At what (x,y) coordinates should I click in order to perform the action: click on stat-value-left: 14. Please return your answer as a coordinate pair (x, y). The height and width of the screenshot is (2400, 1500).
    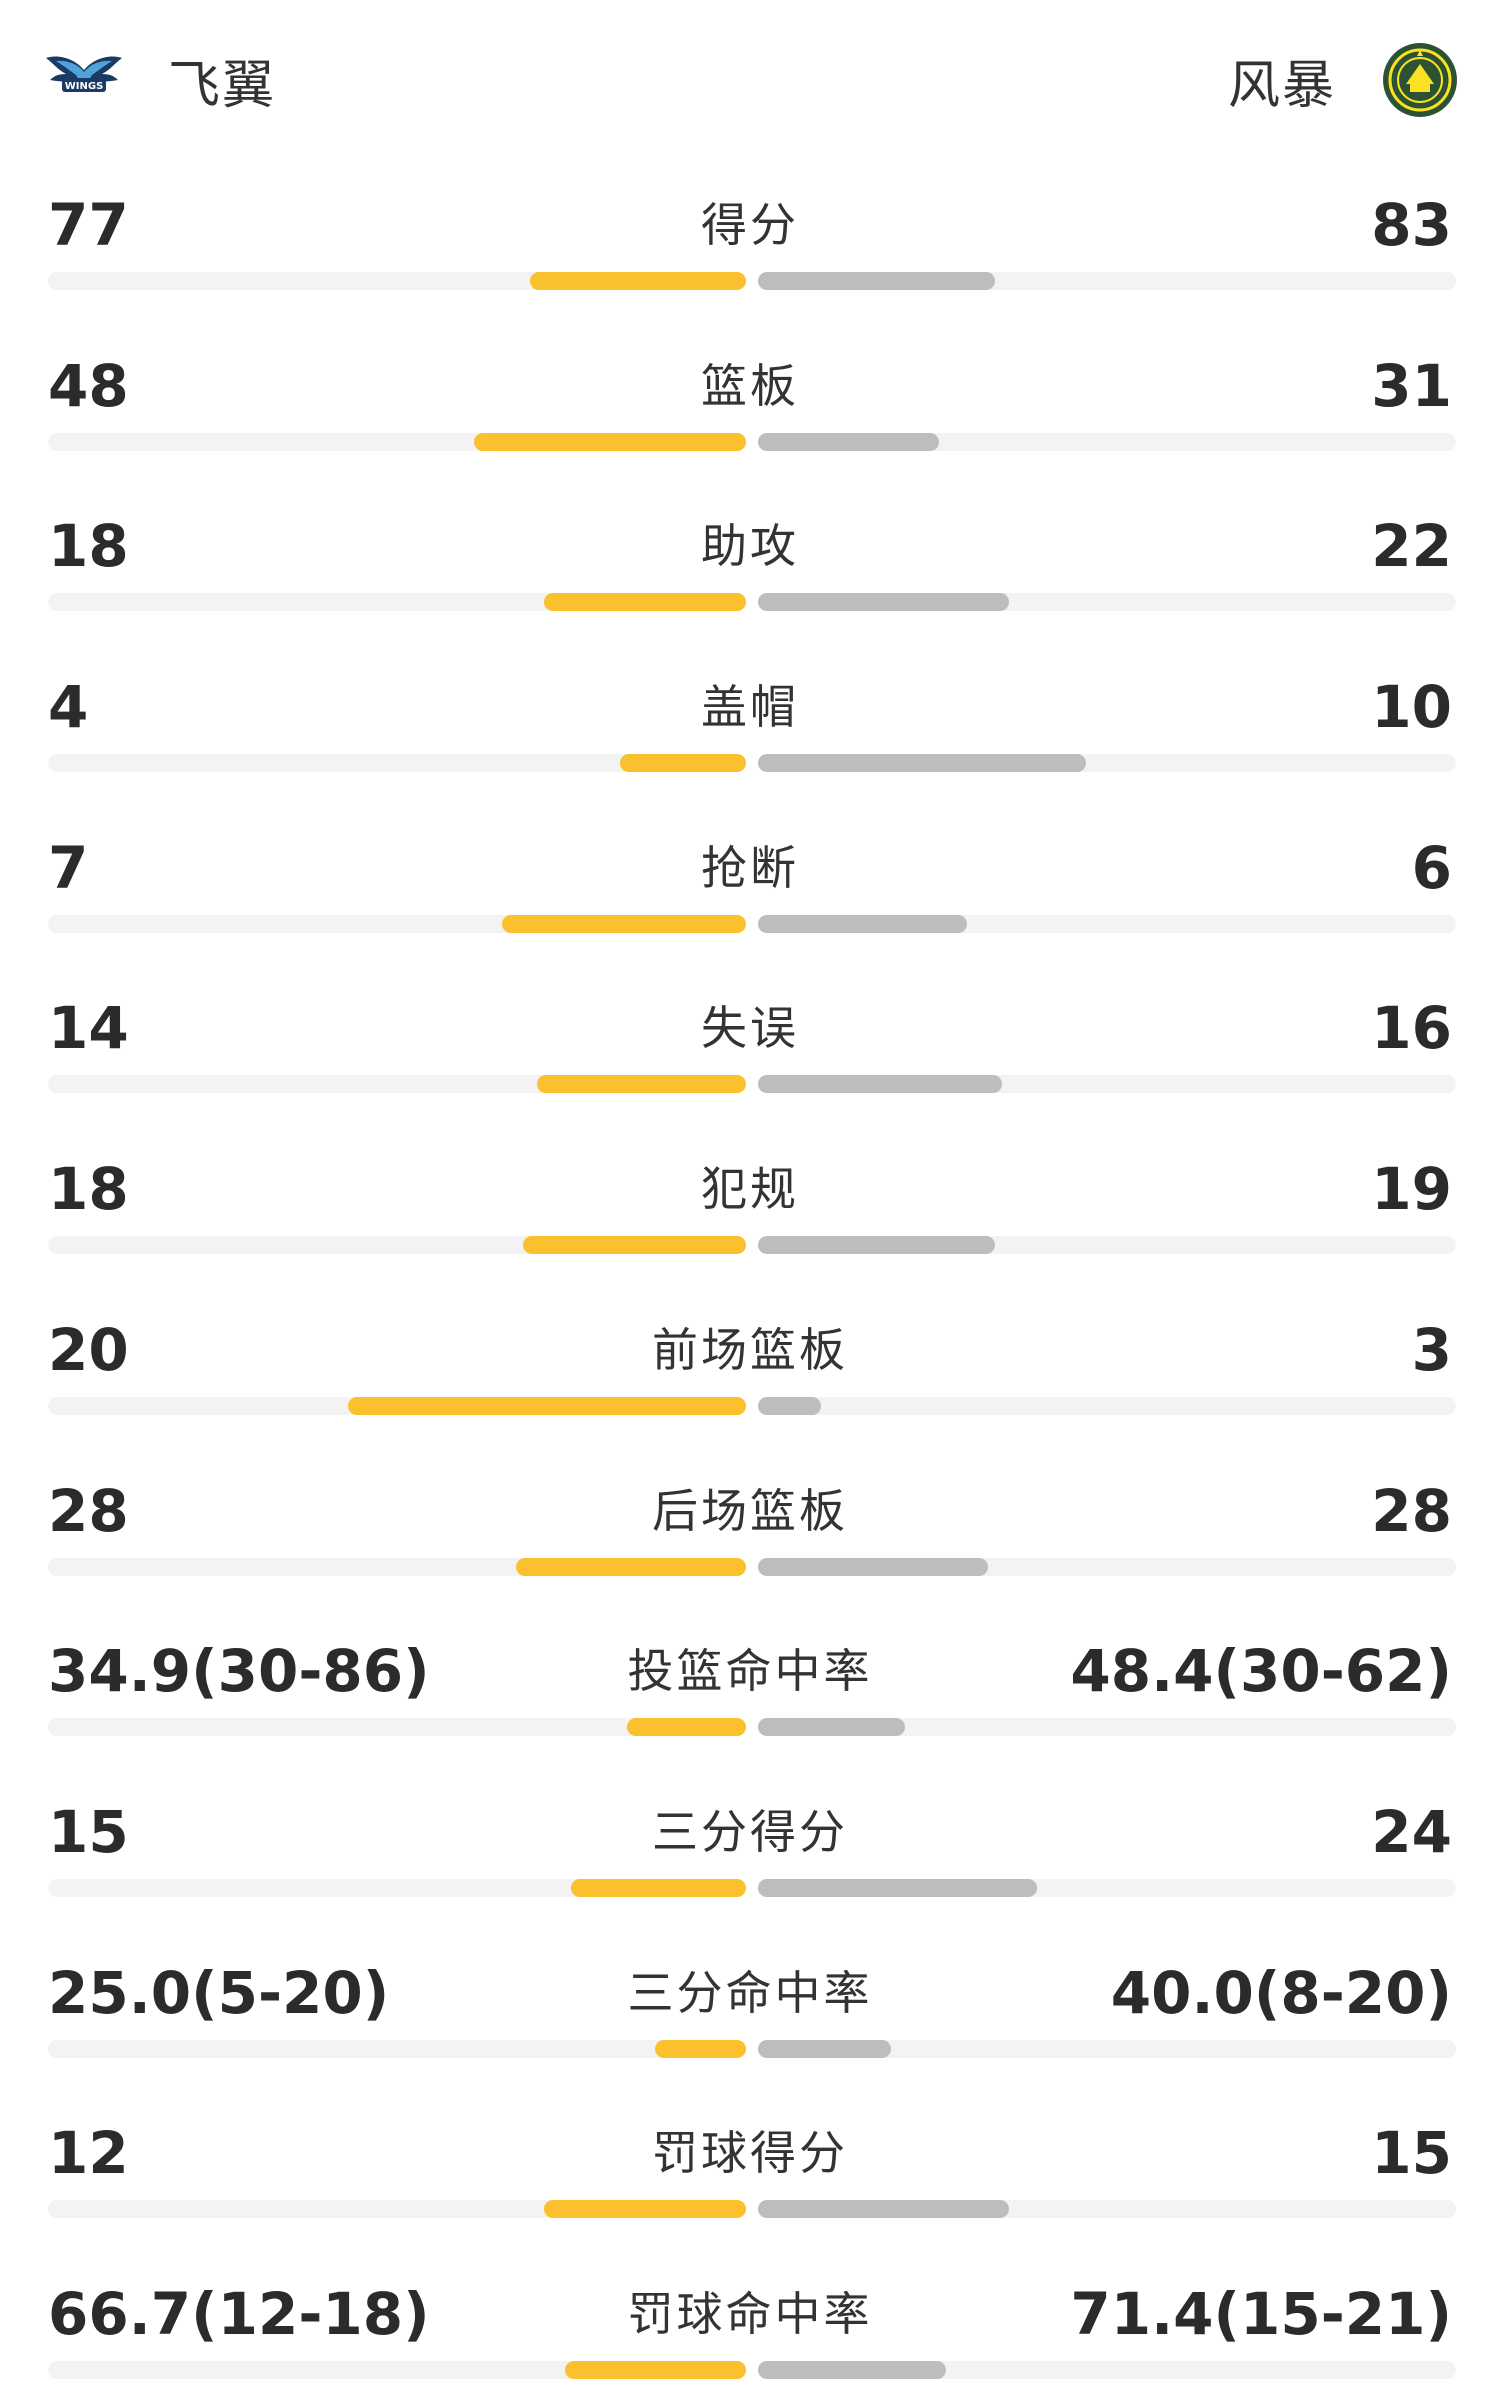
    Looking at the image, I should click on (88, 1028).